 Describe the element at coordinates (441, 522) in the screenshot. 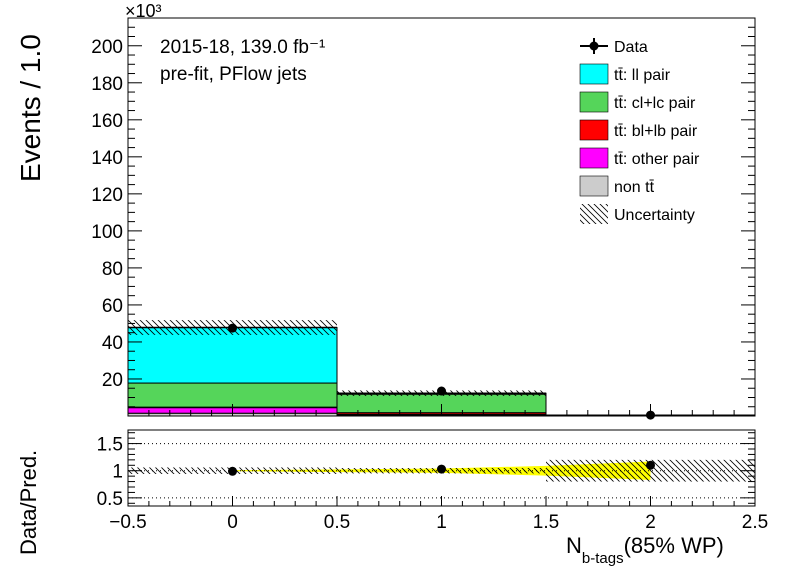

I see `x-tick-label: 1` at that location.